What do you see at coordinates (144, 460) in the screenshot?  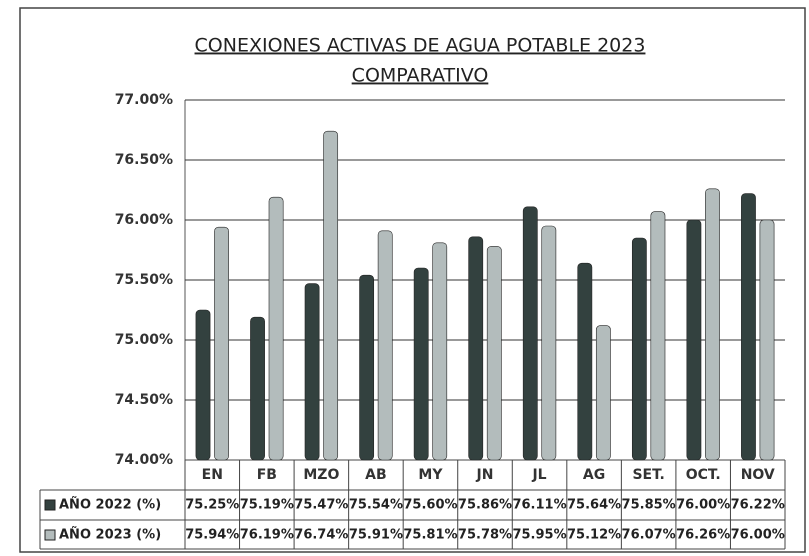 I see `y-tick-label: 74.00%` at bounding box center [144, 460].